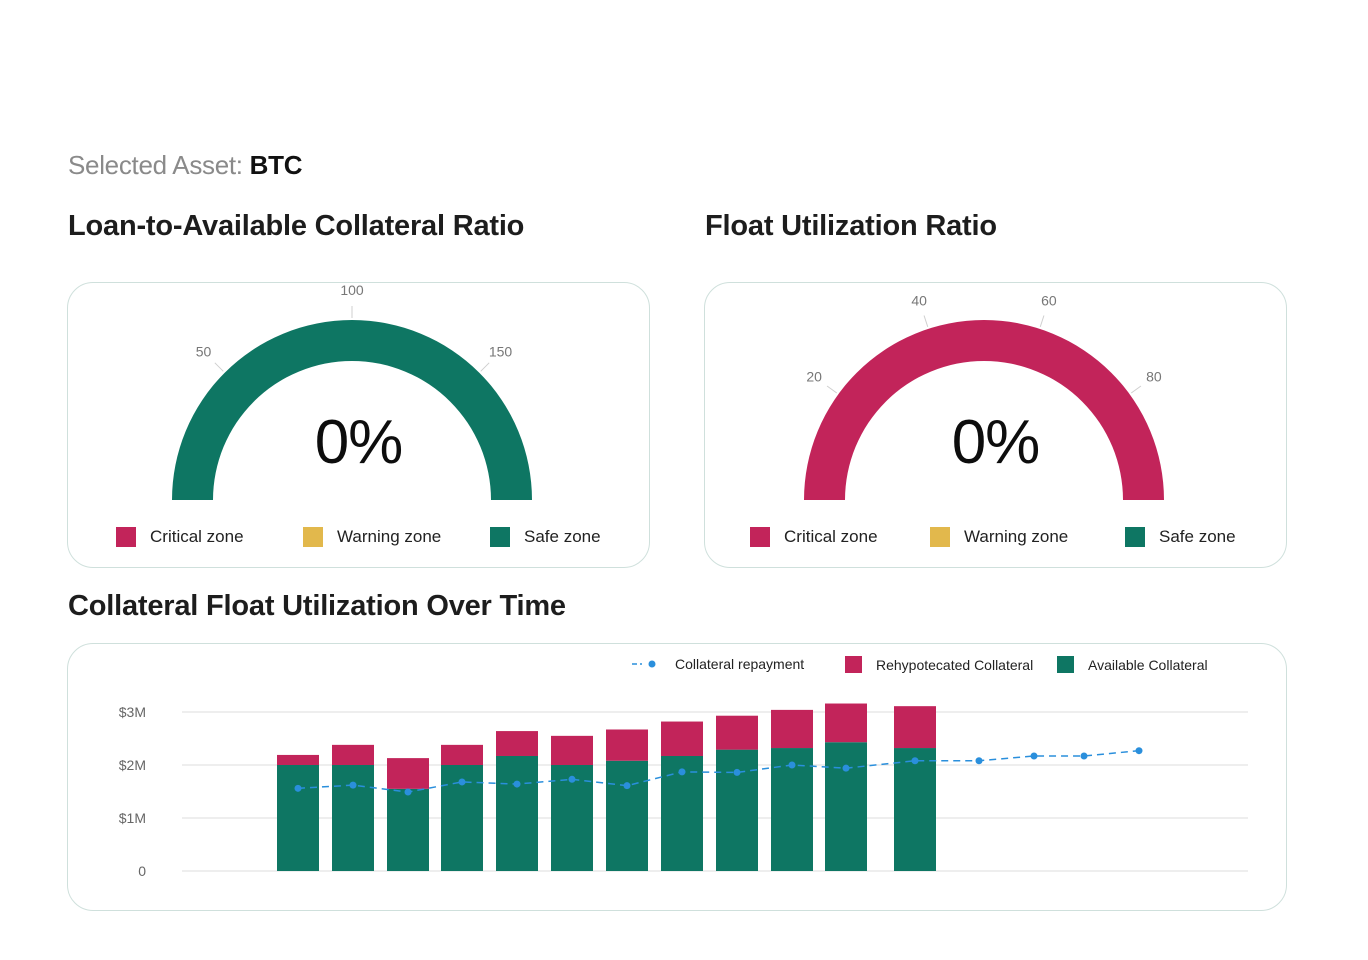 This screenshot has width=1368, height=960. What do you see at coordinates (155, 165) in the screenshot?
I see `selected-asset-label: Selected Asset:` at bounding box center [155, 165].